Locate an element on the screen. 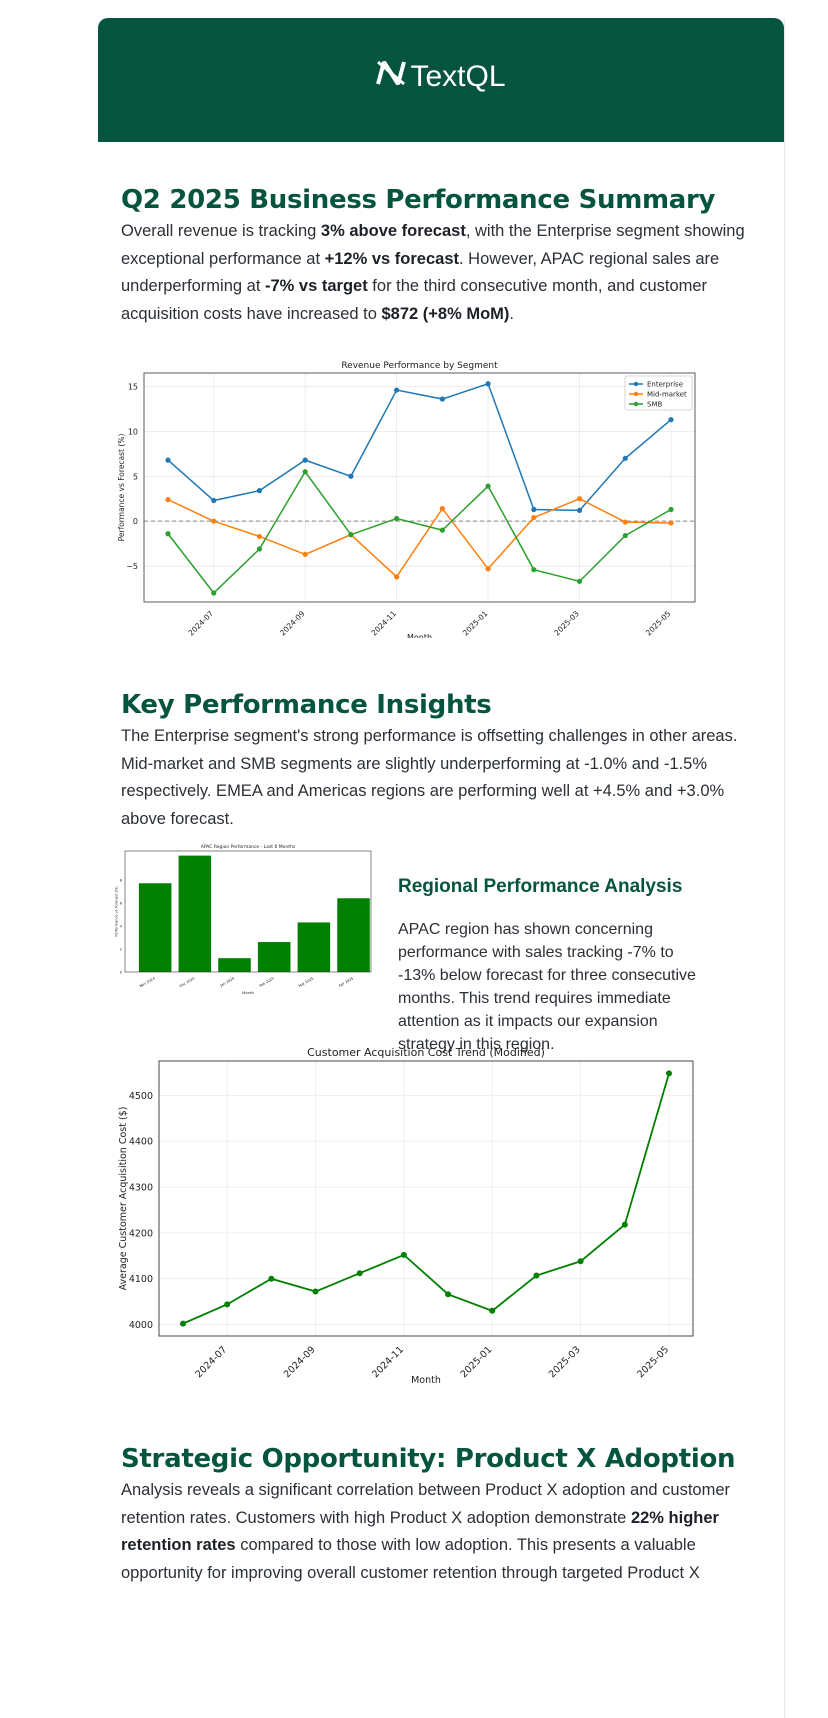 The width and height of the screenshot is (828, 1718). legend-label: SMB is located at coordinates (654, 405).